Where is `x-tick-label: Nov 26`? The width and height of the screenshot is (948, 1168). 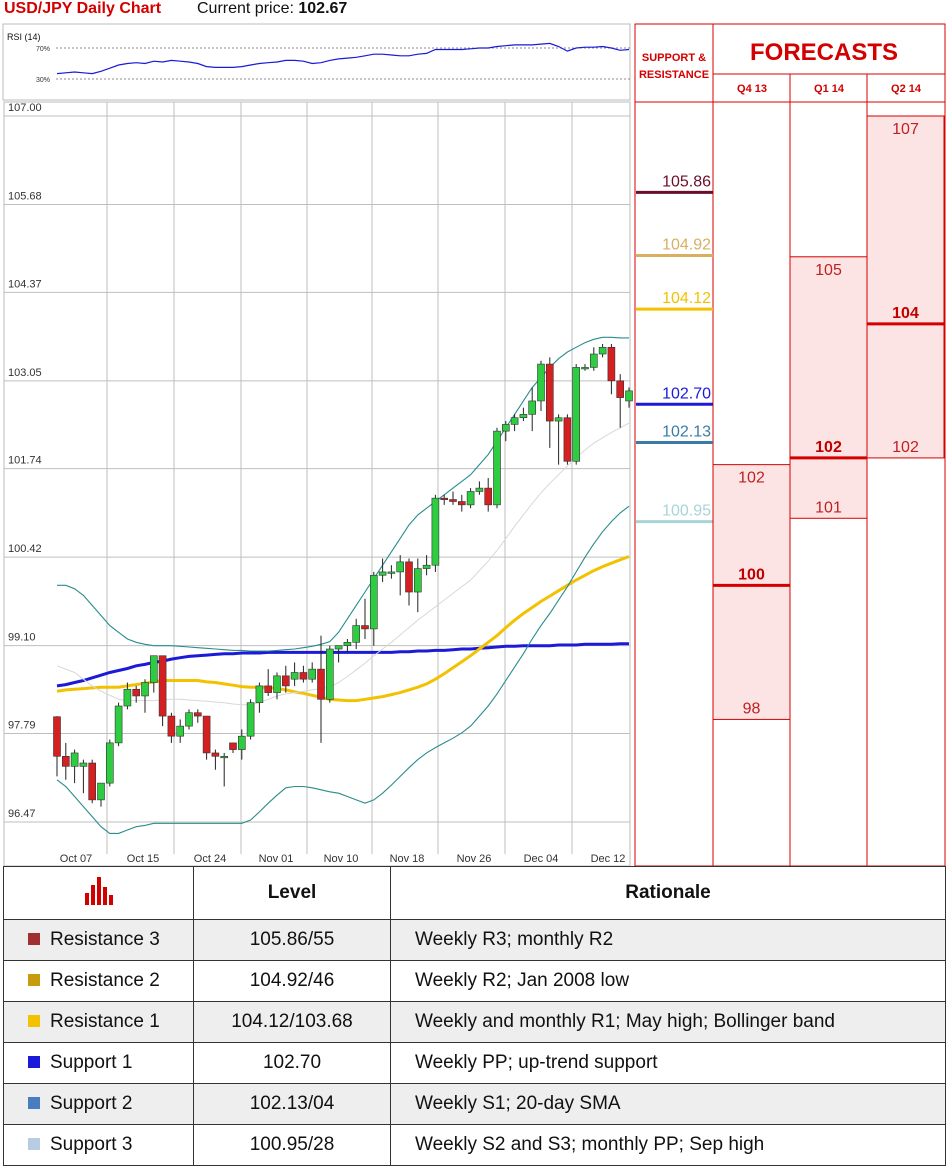 x-tick-label: Nov 26 is located at coordinates (474, 859).